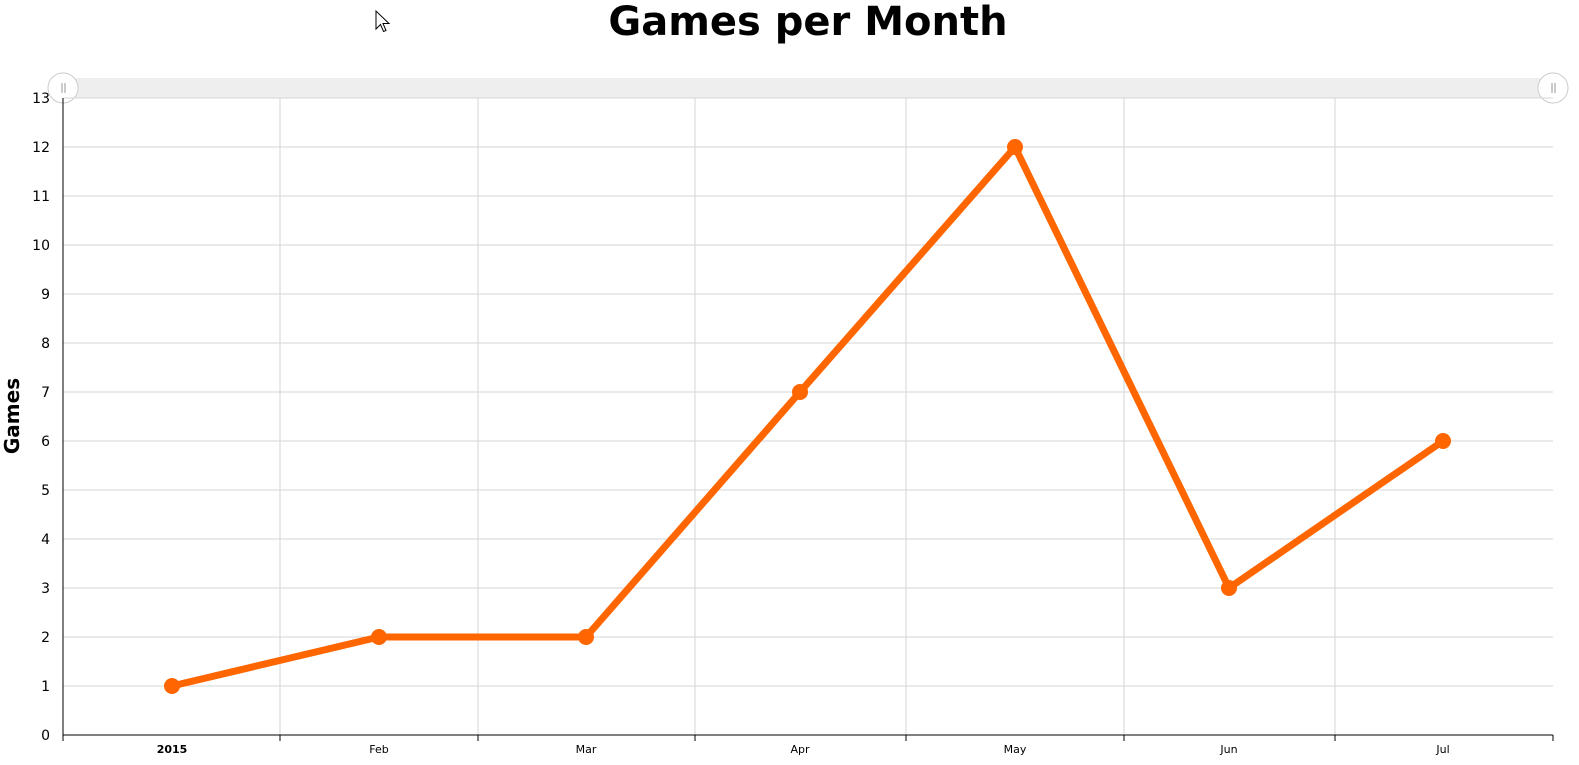 The image size is (1579, 765). Describe the element at coordinates (1015, 749) in the screenshot. I see `x-tick-label: May` at that location.